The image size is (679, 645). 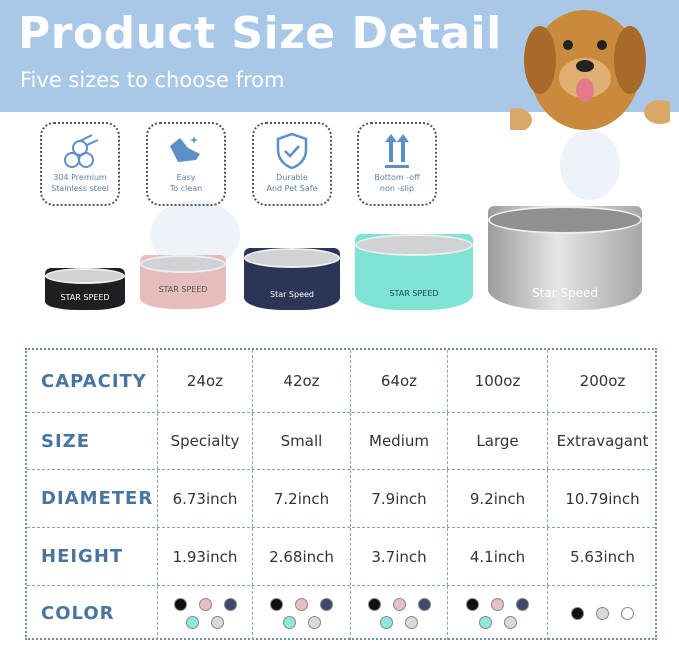 I want to click on row-label: CAPACITY, so click(x=94, y=381).